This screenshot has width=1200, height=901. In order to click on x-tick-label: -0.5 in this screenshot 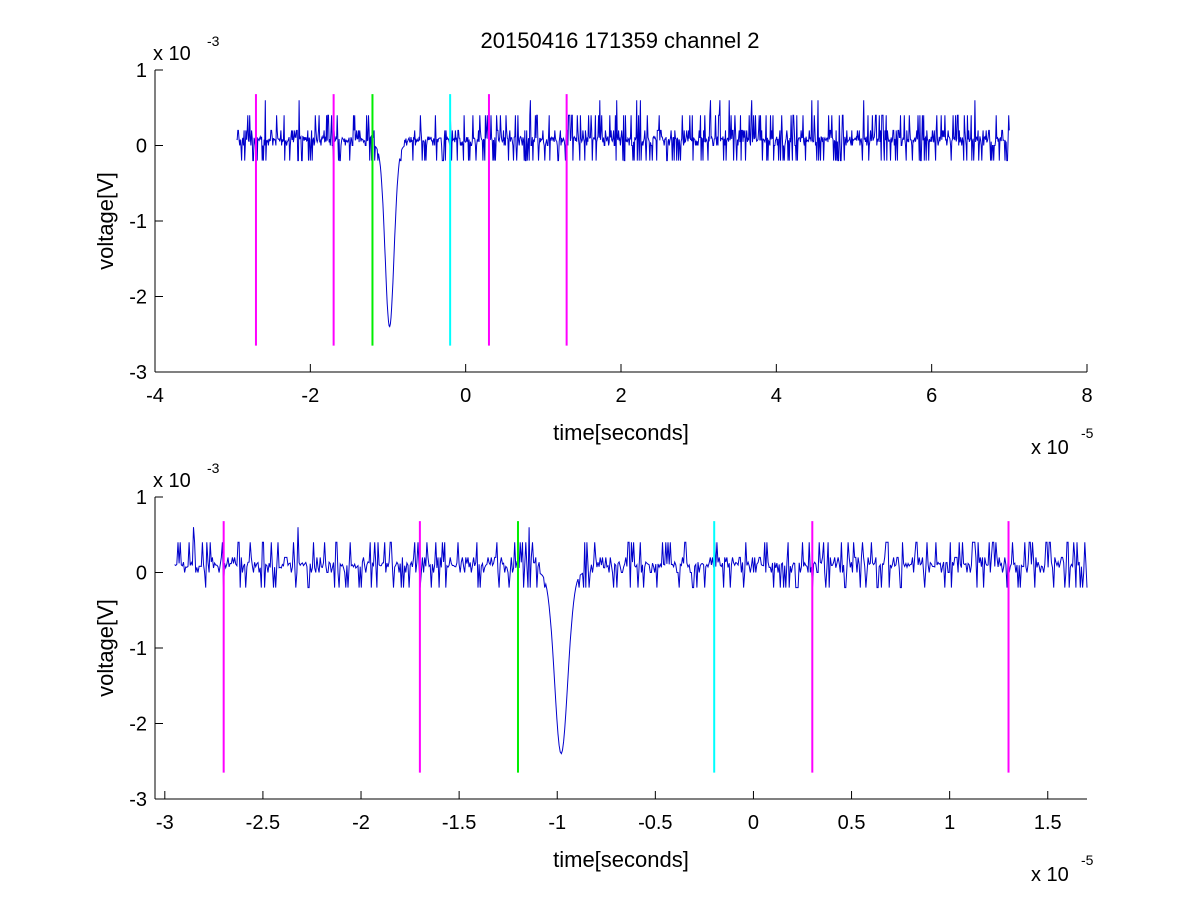, I will do `click(655, 823)`.